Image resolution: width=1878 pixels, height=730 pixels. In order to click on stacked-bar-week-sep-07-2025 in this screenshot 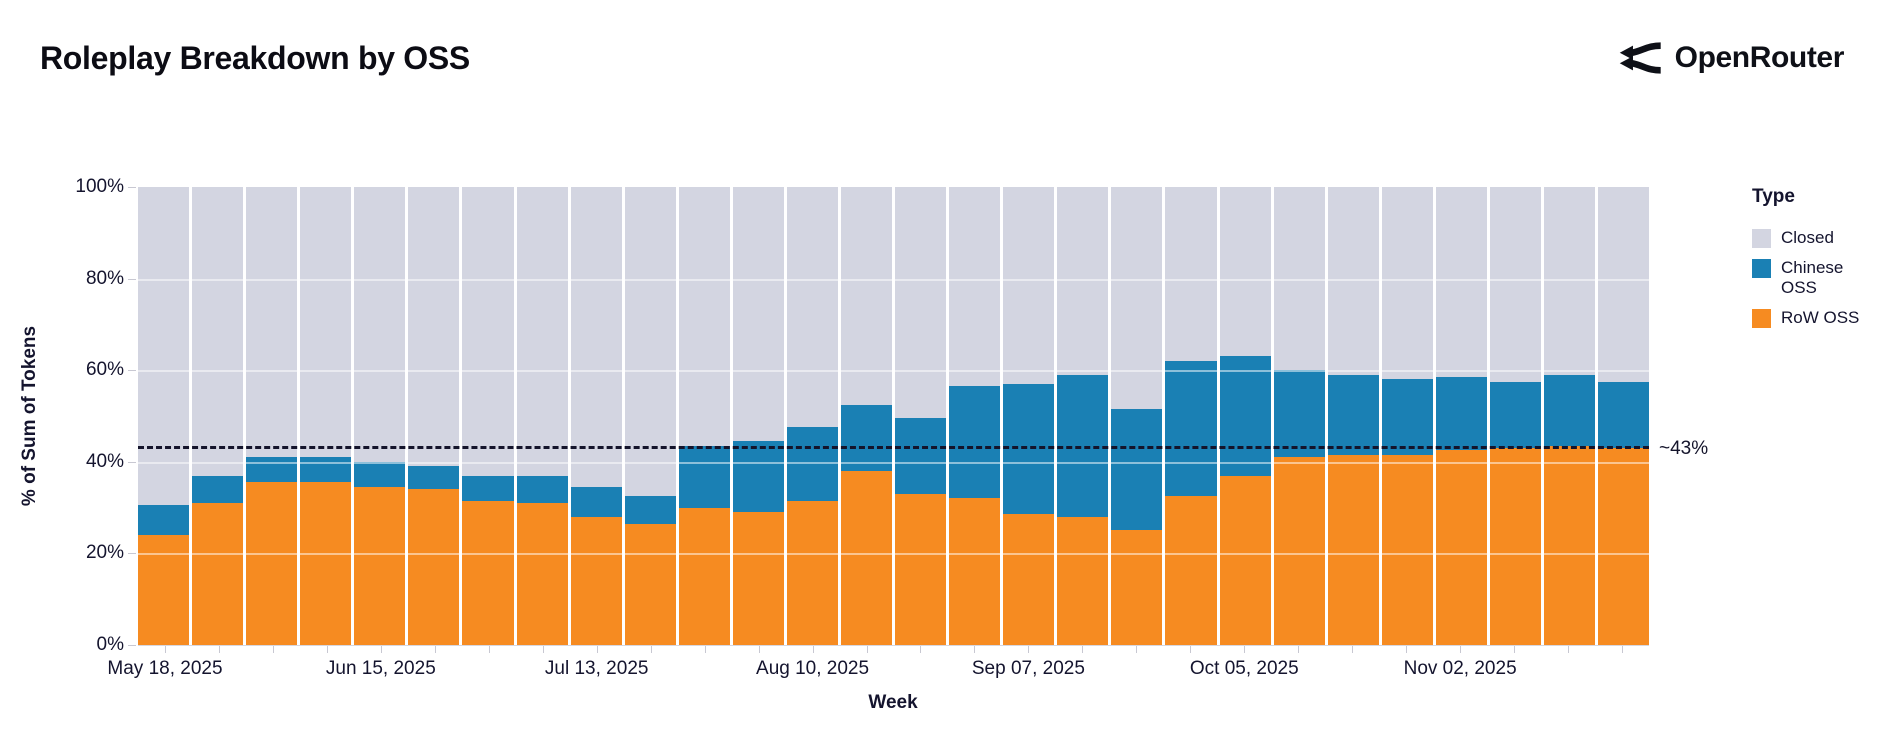, I will do `click(1029, 416)`.